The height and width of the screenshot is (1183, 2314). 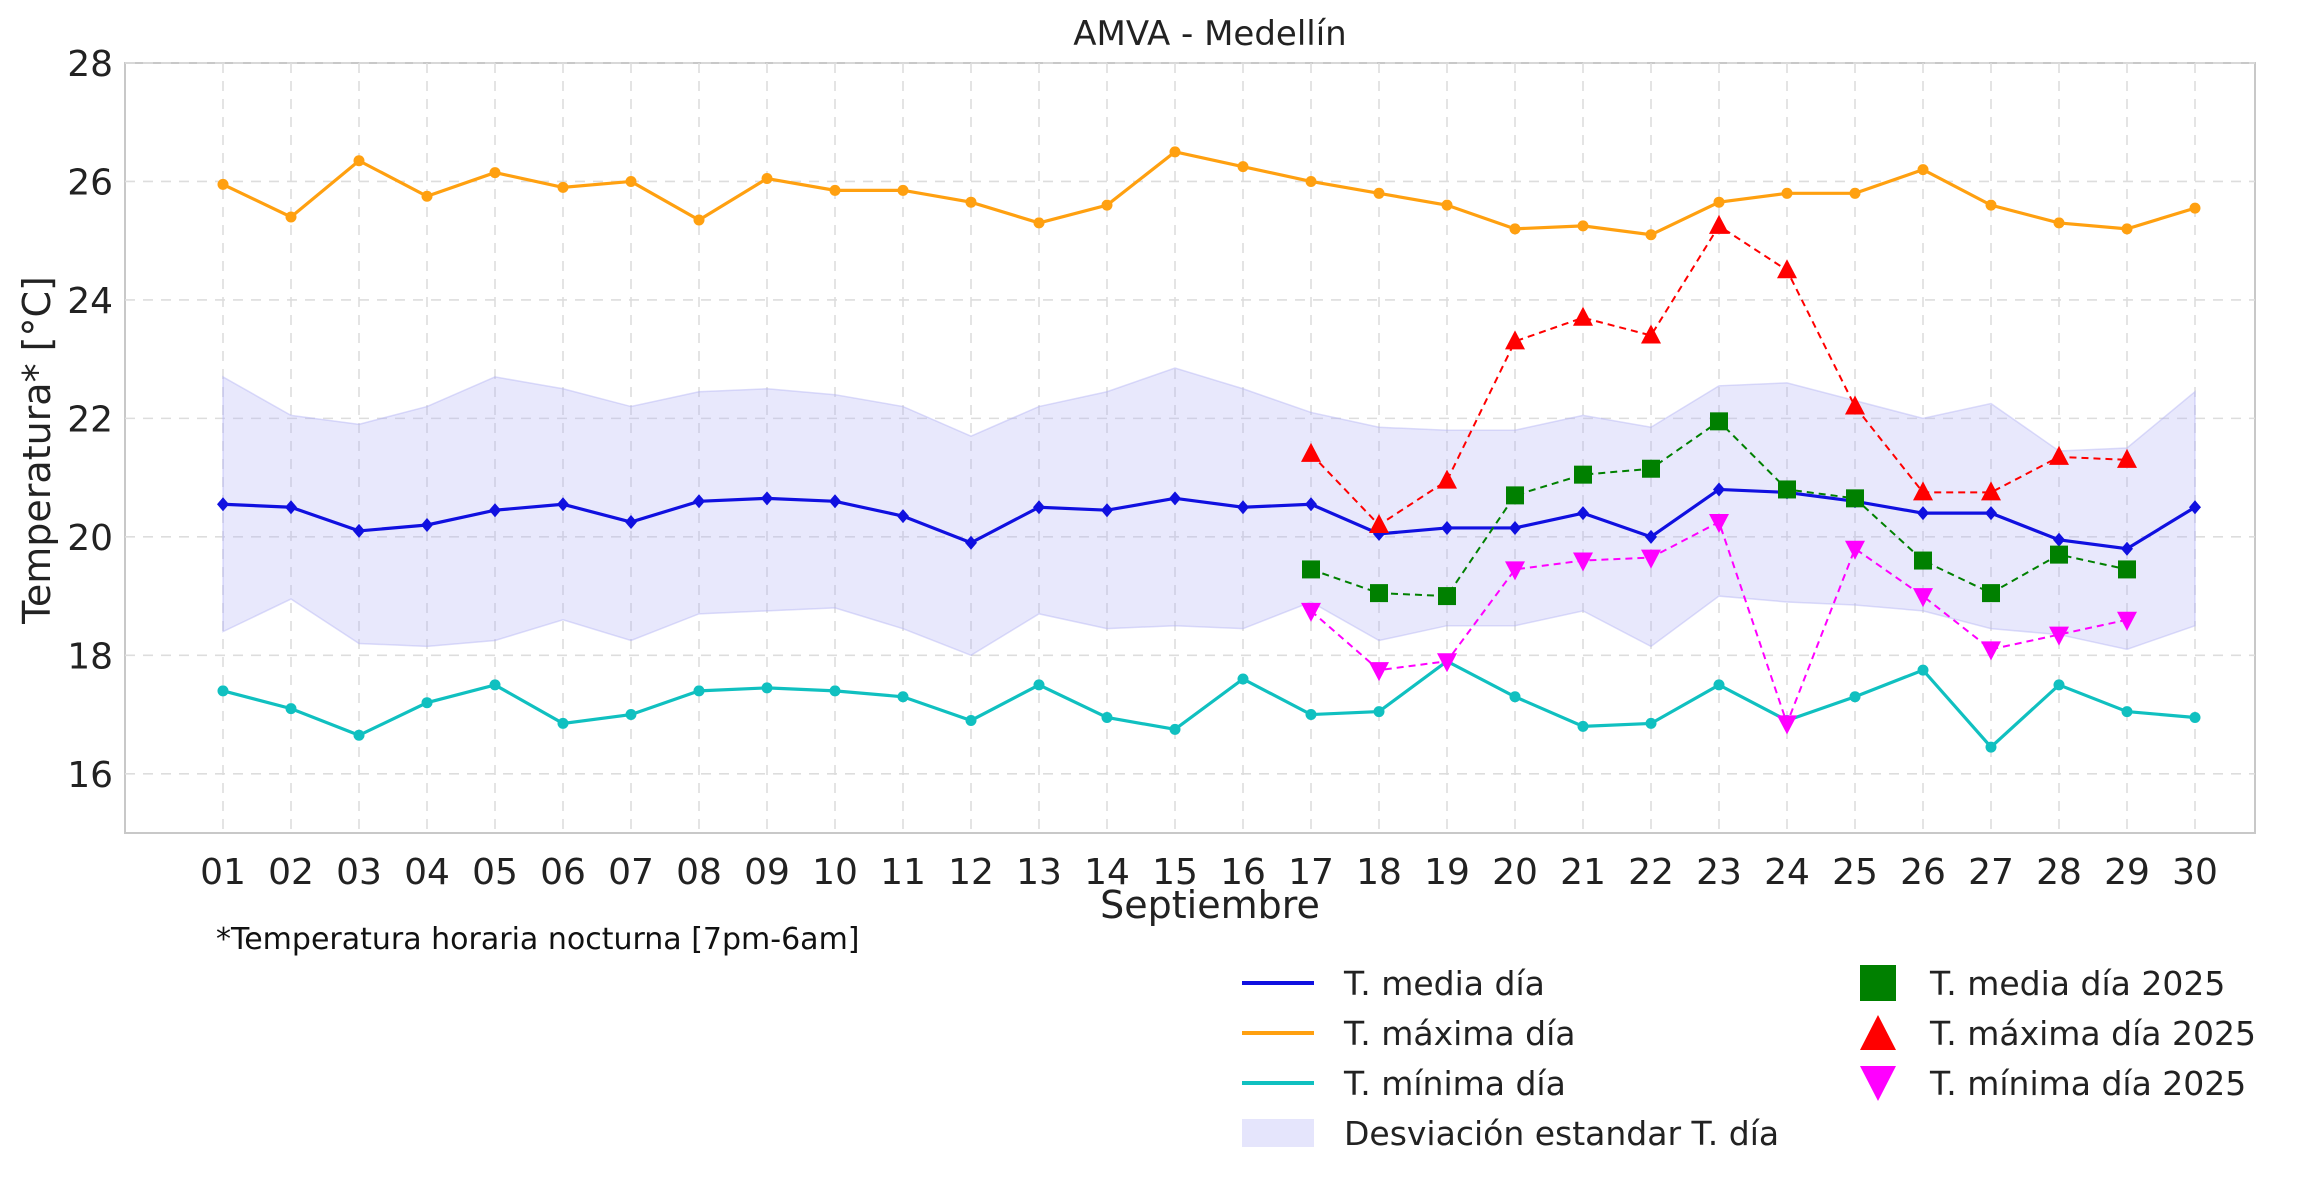 I want to click on x-tick-label: 26, so click(x=1923, y=872).